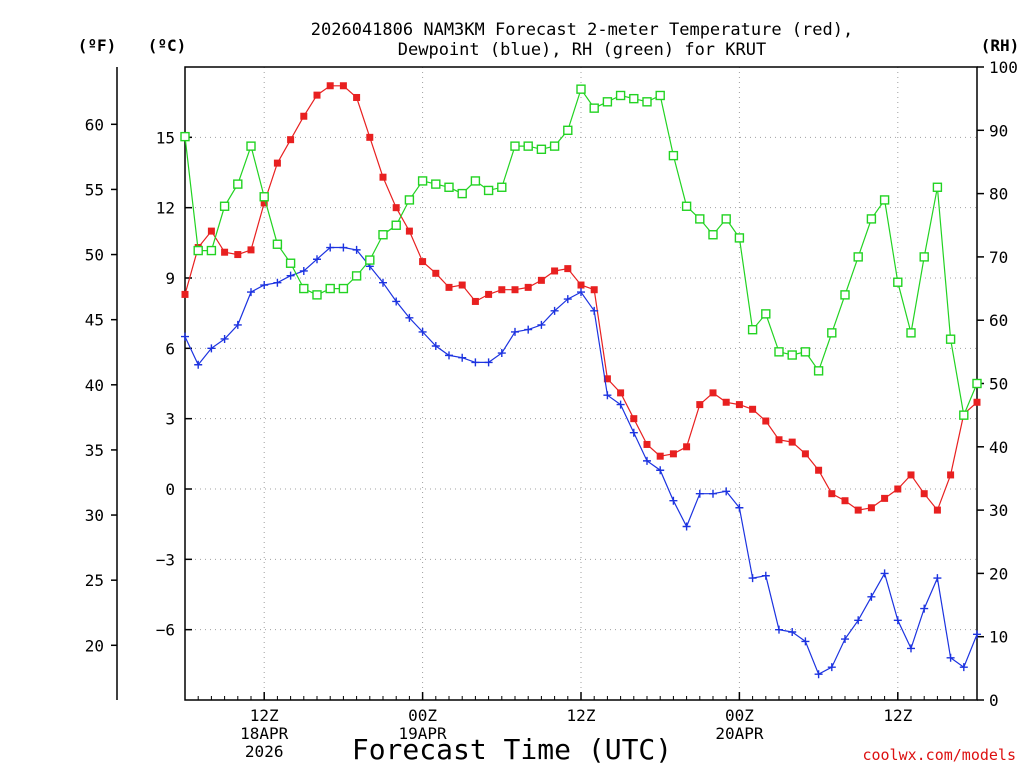  I want to click on fahrenheit-tick-label: 20, so click(94, 645).